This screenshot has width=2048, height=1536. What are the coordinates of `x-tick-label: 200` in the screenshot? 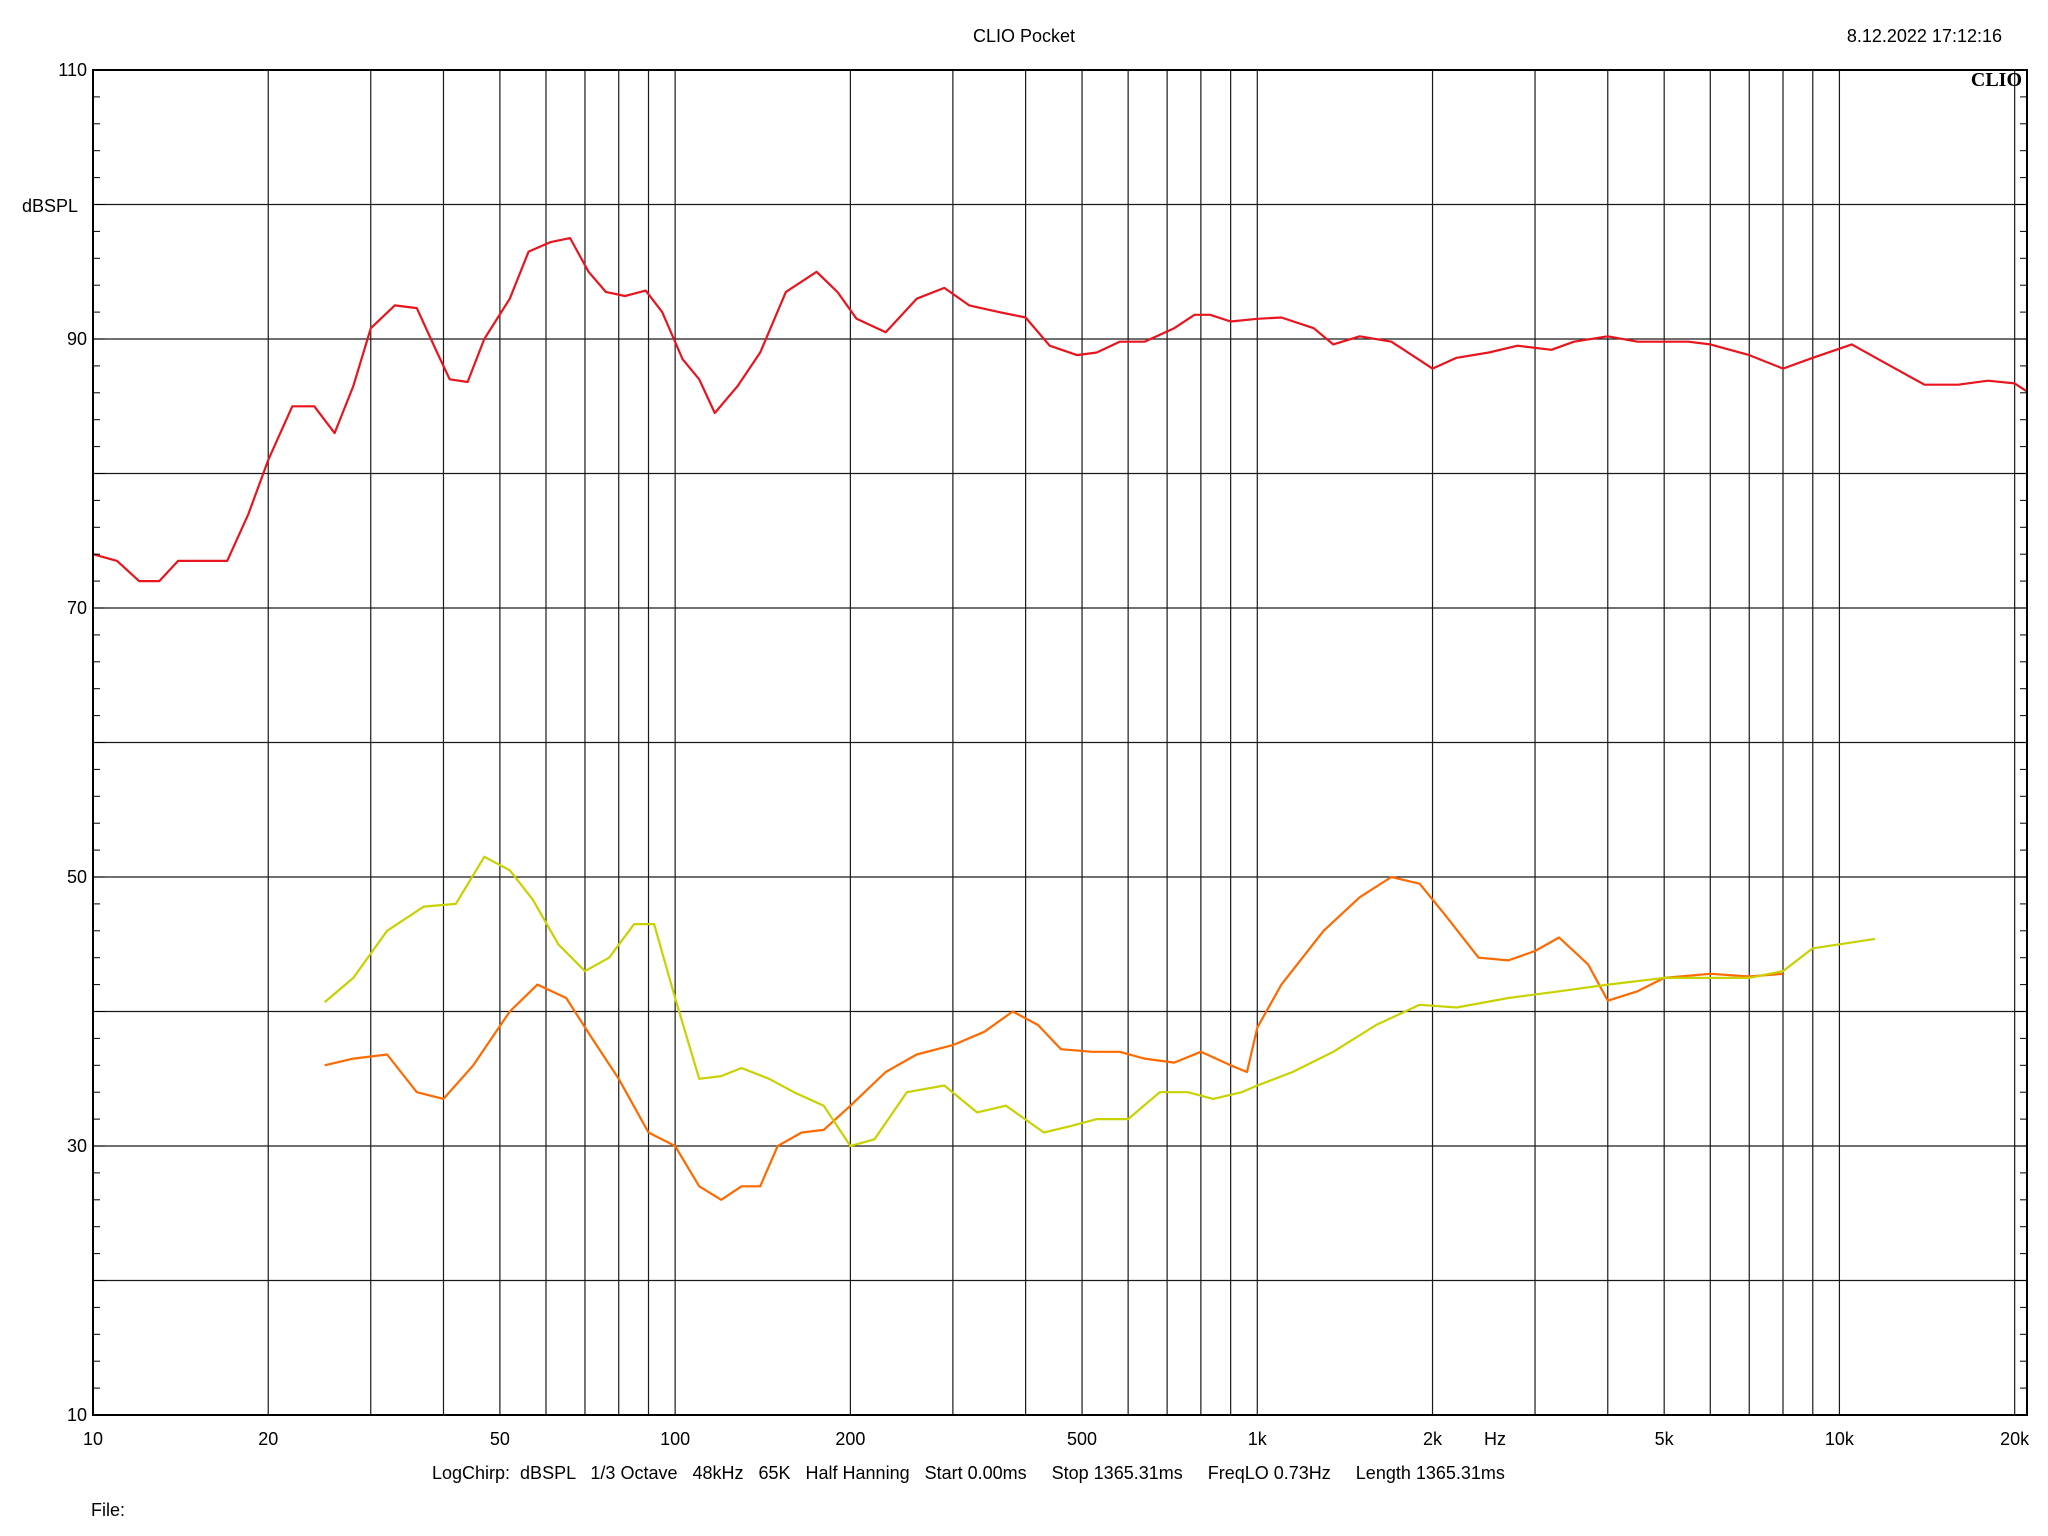 It's located at (850, 1439).